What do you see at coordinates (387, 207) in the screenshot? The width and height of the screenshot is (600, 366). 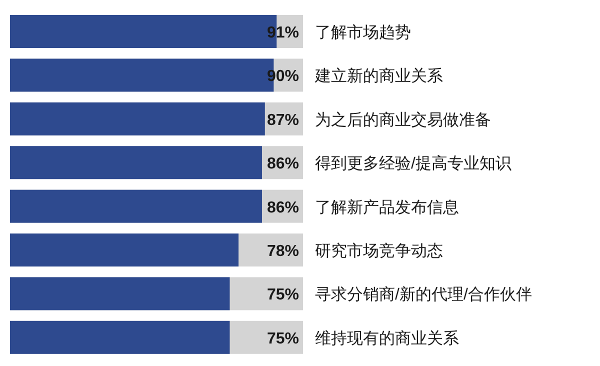 I see `y-tick-label: 了解新产品发布信息` at bounding box center [387, 207].